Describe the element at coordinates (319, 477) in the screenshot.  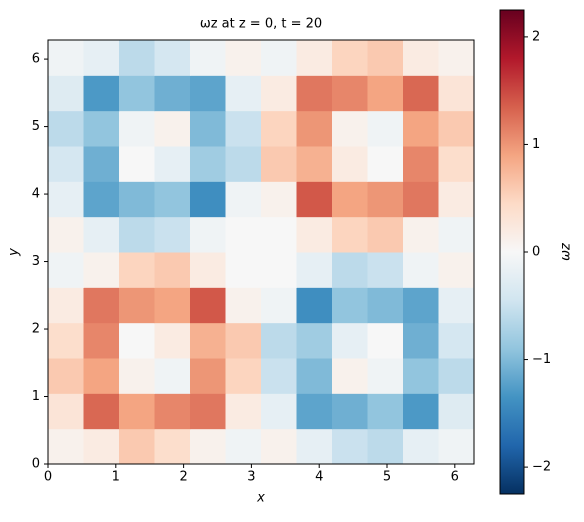
I see `x-tick-label: 4` at that location.